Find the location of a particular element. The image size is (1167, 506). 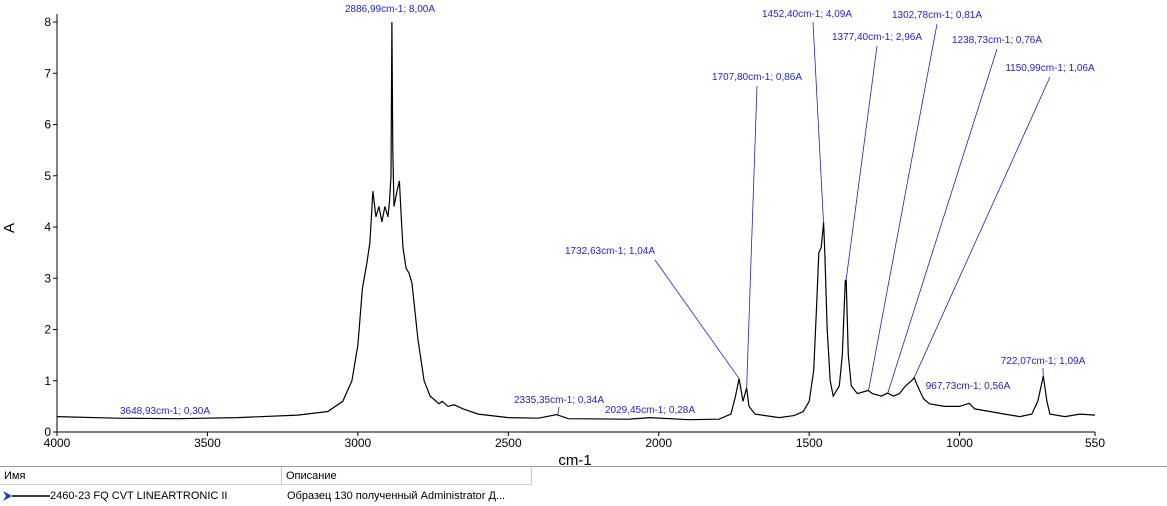

y-tick-label: 8 is located at coordinates (47, 22).